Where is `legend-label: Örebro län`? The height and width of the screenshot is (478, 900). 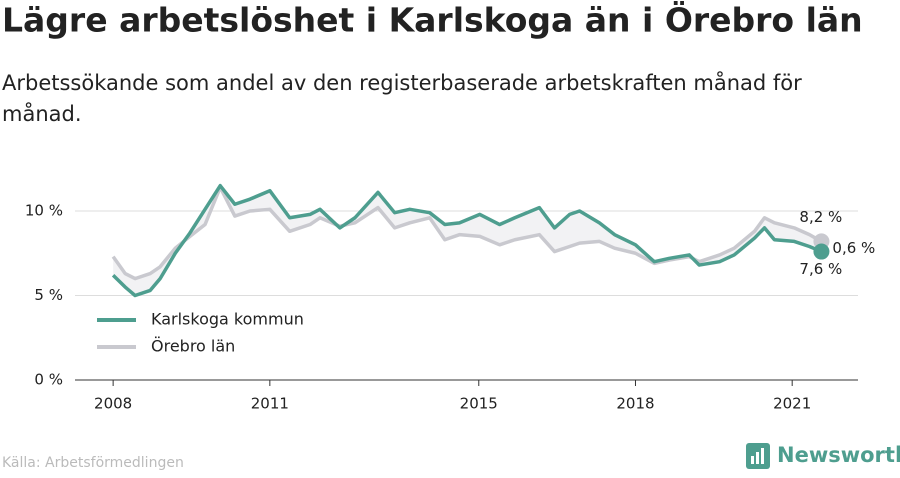
legend-label: Örebro län is located at coordinates (193, 346).